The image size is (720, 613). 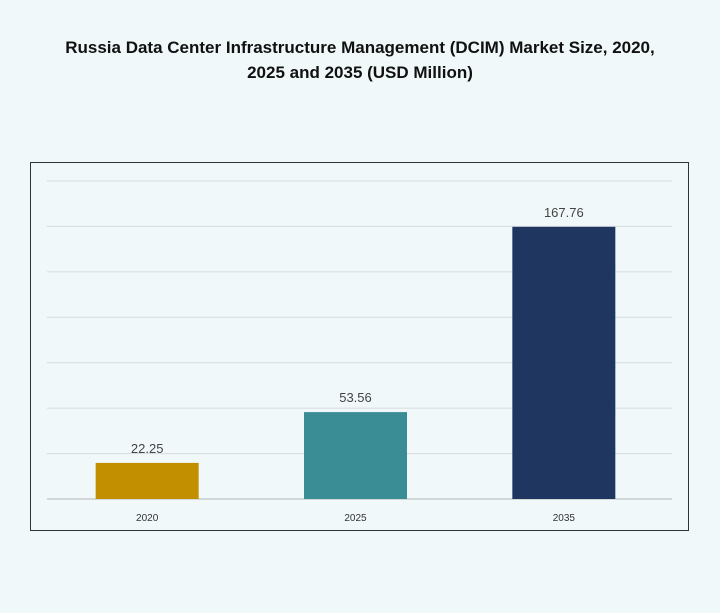 I want to click on data-label-2020: 22.25, so click(x=147, y=448).